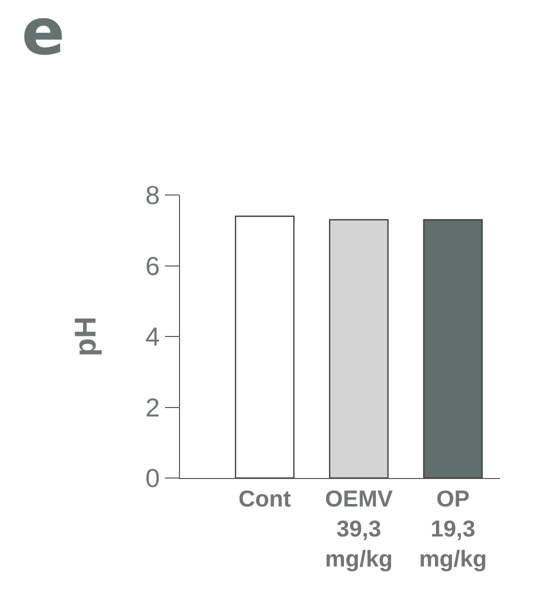 The height and width of the screenshot is (603, 538). What do you see at coordinates (152, 265) in the screenshot?
I see `y-tick-label: 6` at bounding box center [152, 265].